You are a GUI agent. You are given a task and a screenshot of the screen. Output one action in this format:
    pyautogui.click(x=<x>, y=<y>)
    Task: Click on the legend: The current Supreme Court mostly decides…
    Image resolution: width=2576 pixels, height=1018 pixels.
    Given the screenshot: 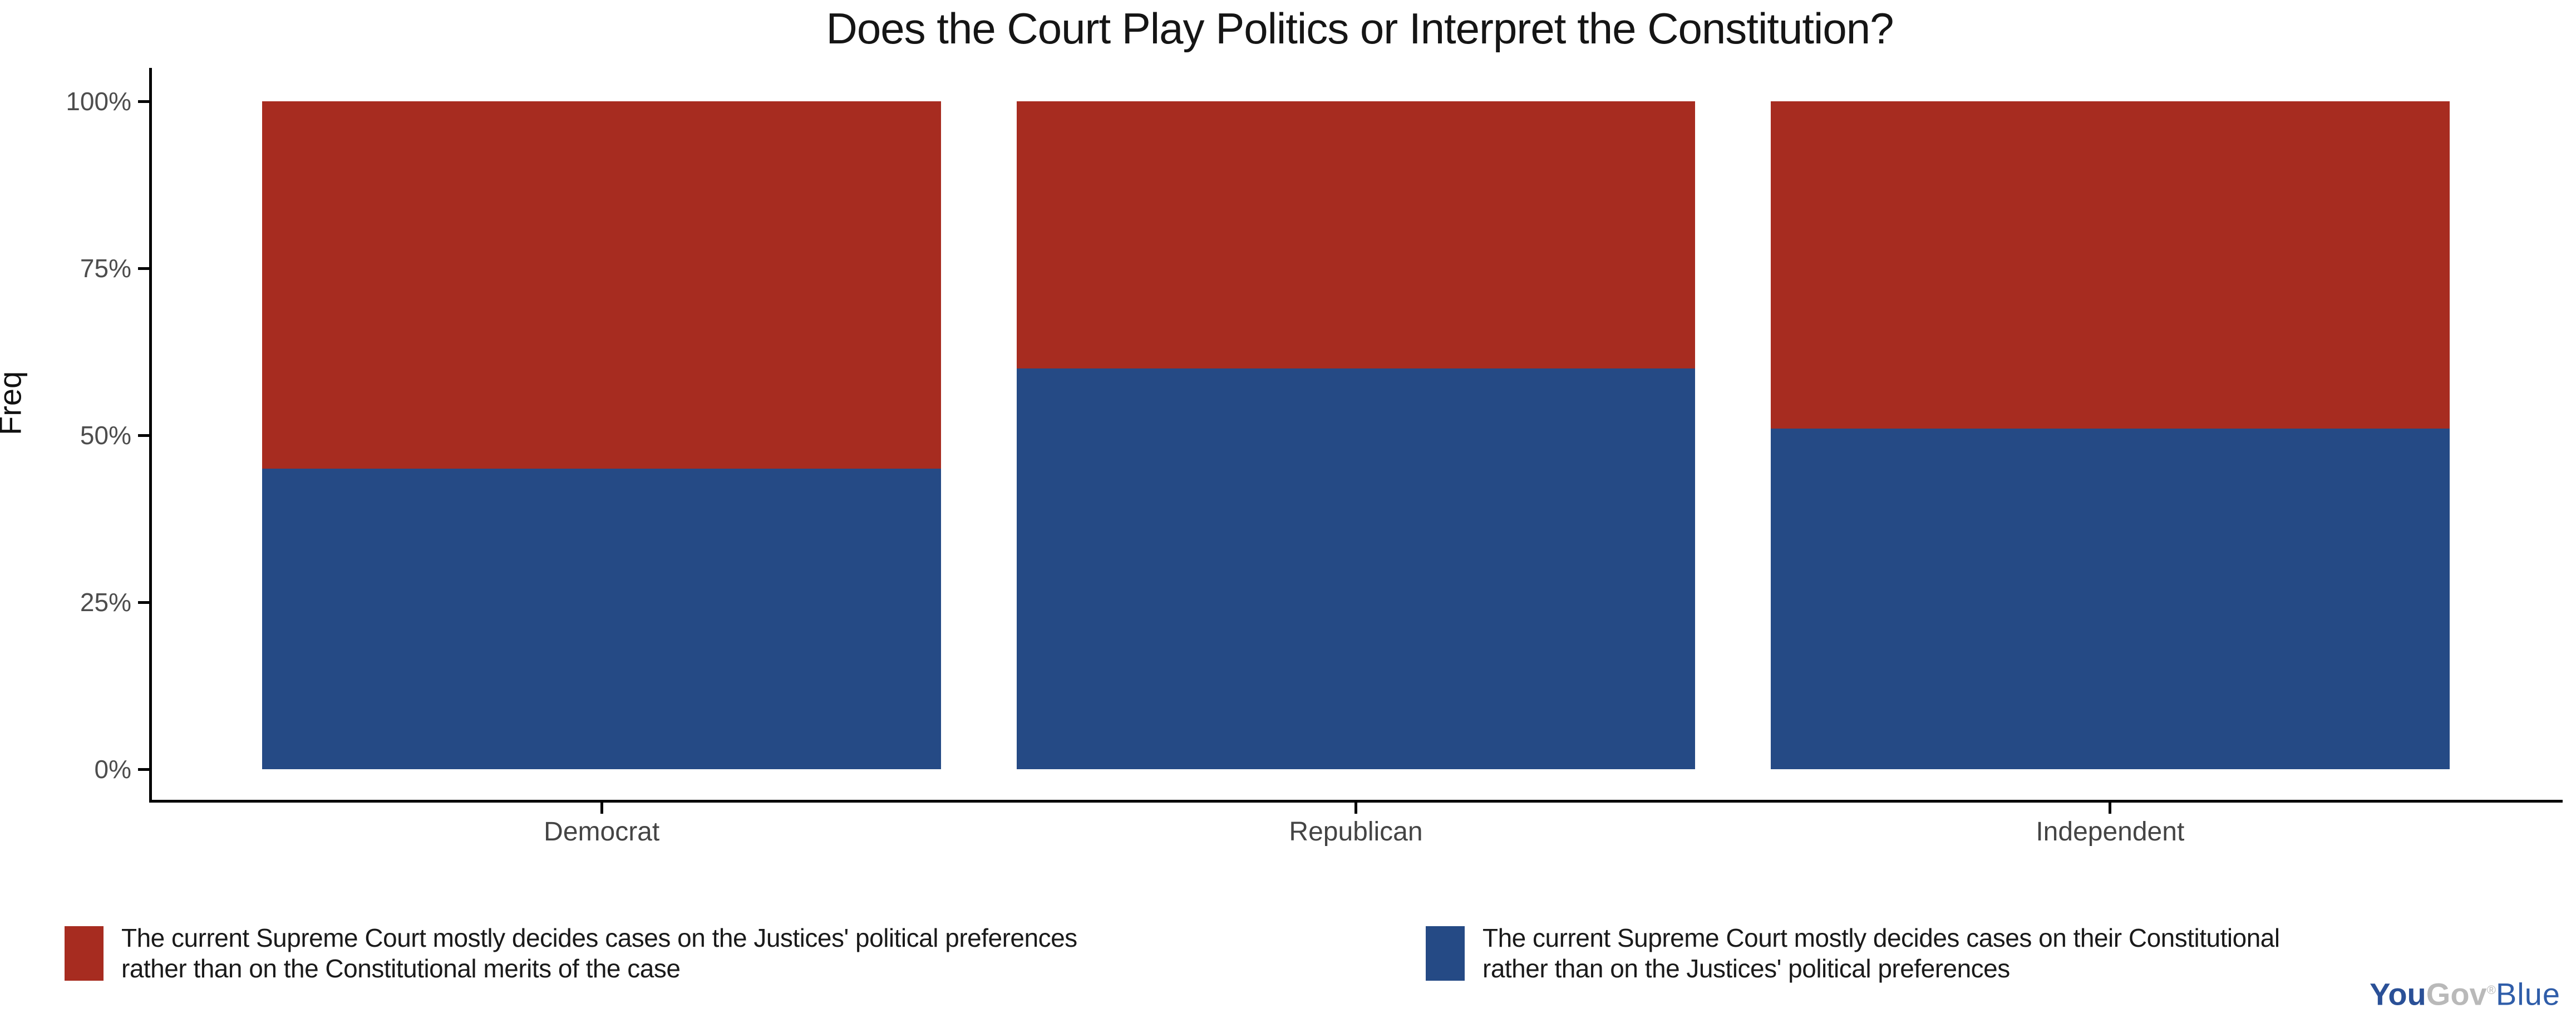 What is the action you would take?
    pyautogui.click(x=1288, y=959)
    